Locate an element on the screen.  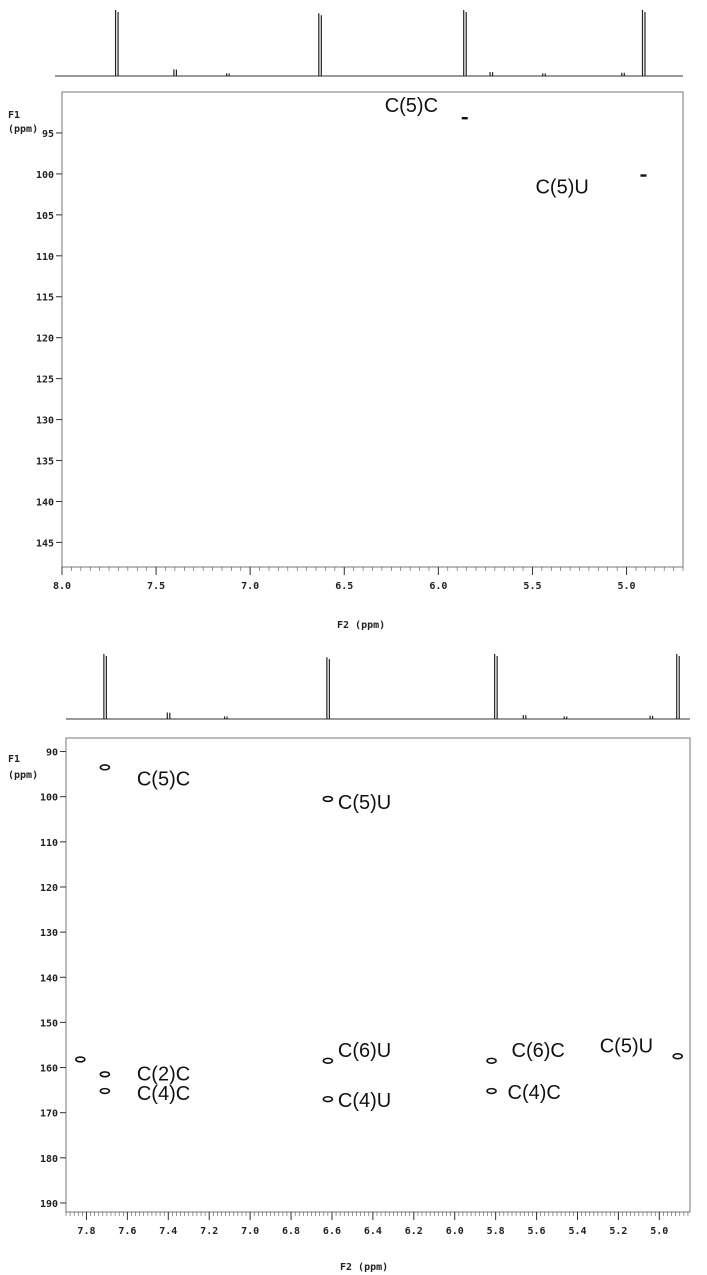
bot-peak-label: C(4)C is located at coordinates (163, 1094).